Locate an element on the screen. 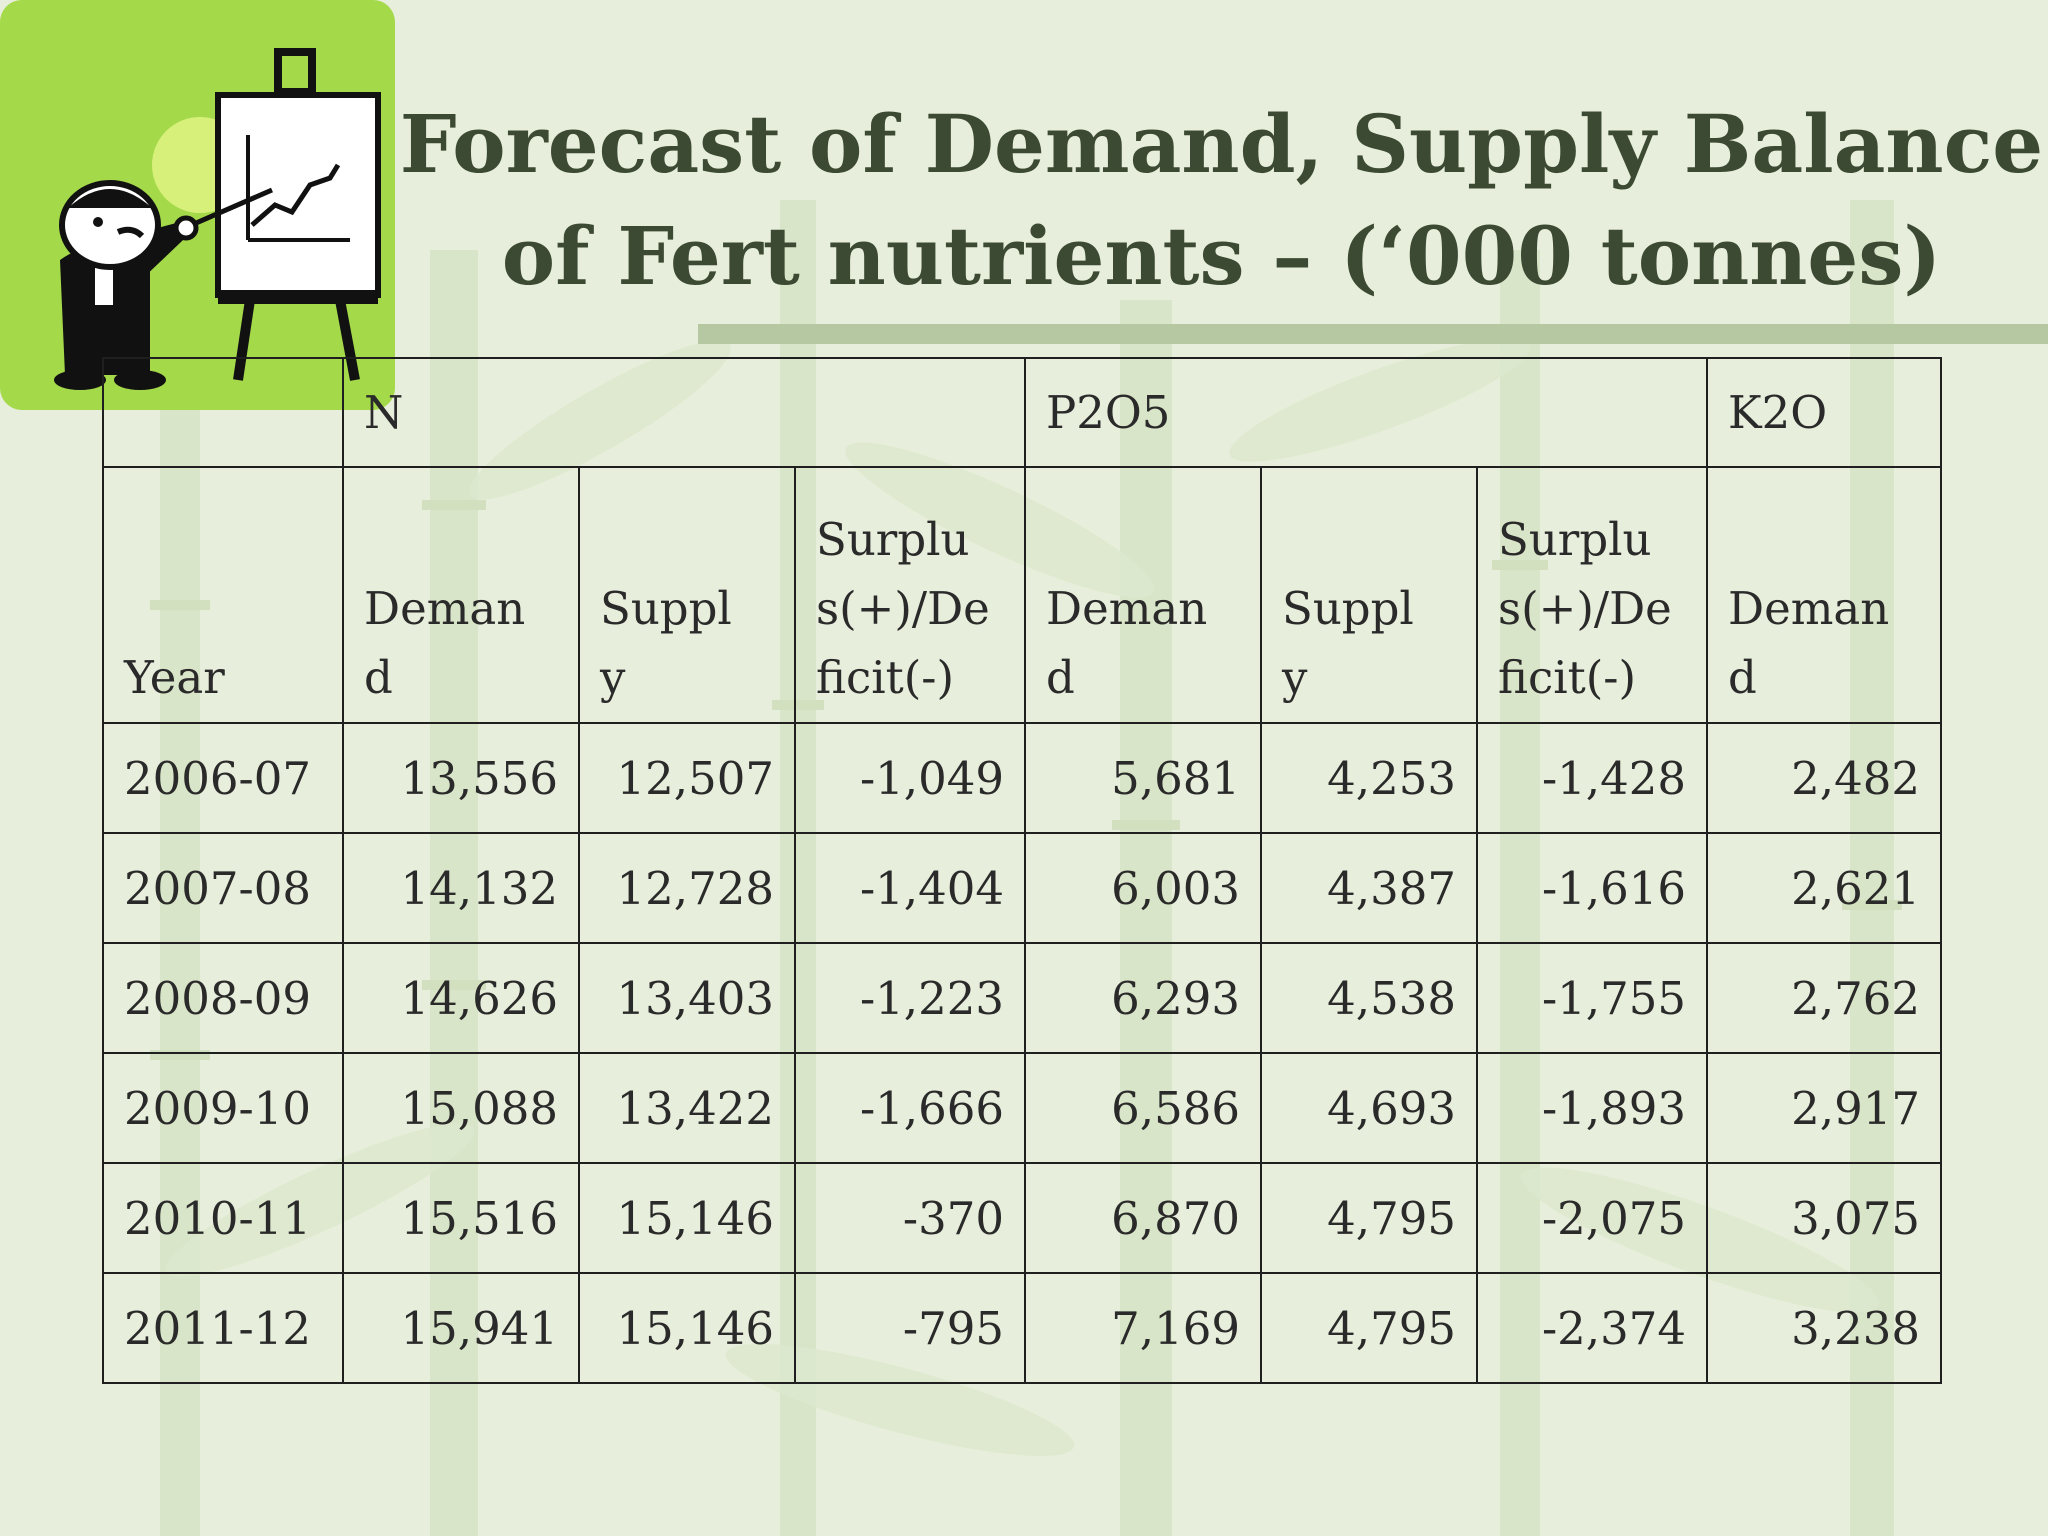  title-line-2: of Fert nutrients – (‘000 tonnes) is located at coordinates (1221, 256).